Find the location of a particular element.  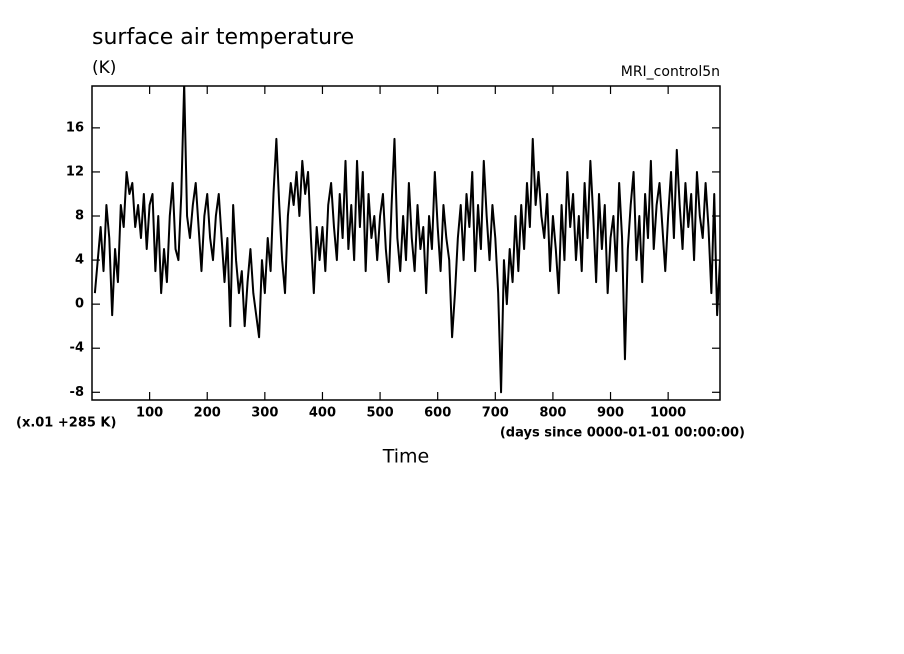

y-tick-label: 0 is located at coordinates (79, 304).